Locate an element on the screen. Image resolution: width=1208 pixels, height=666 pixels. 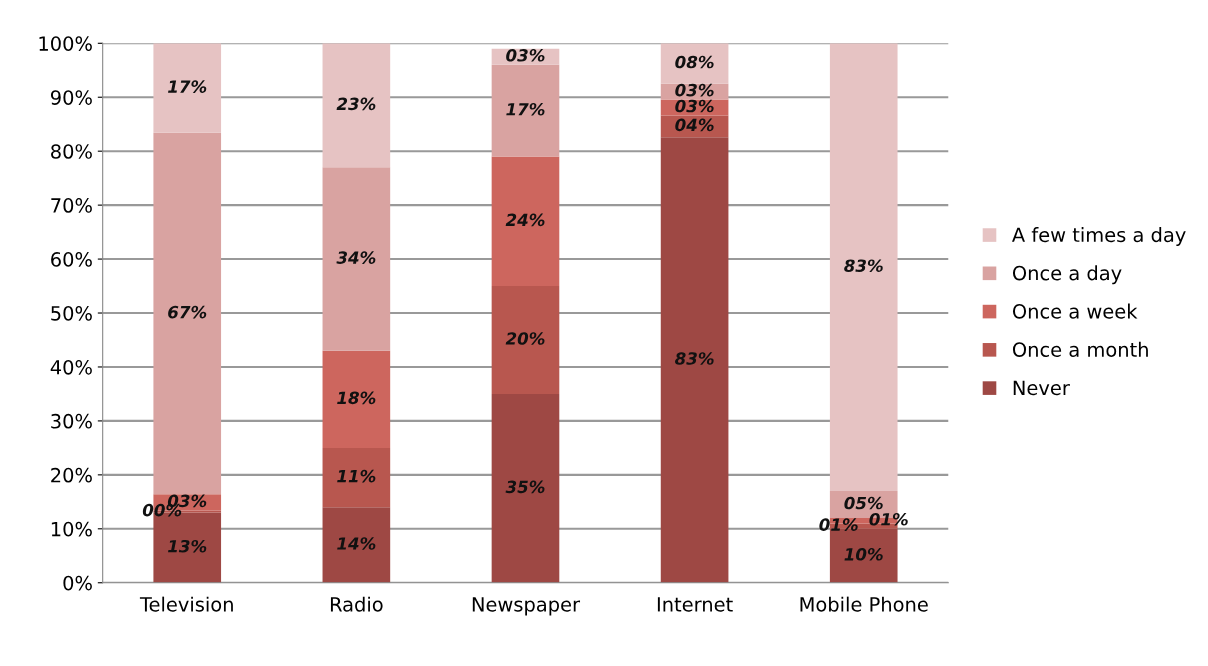
x-tick-label: Internet is located at coordinates (695, 604).